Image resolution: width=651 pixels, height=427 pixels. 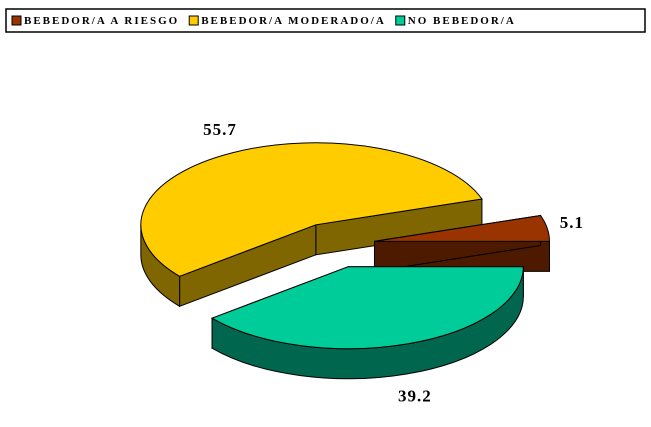 I want to click on legend-label: BEBEDOR/A MODERADO/A, so click(x=293, y=21).